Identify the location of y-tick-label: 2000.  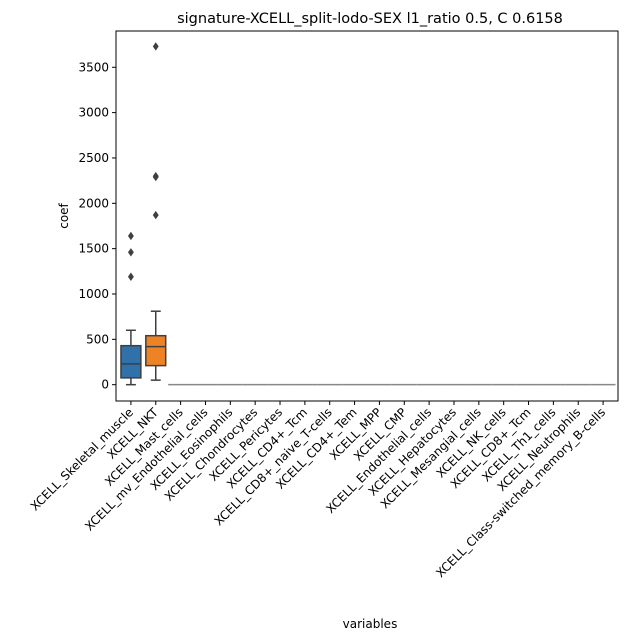
(93, 203).